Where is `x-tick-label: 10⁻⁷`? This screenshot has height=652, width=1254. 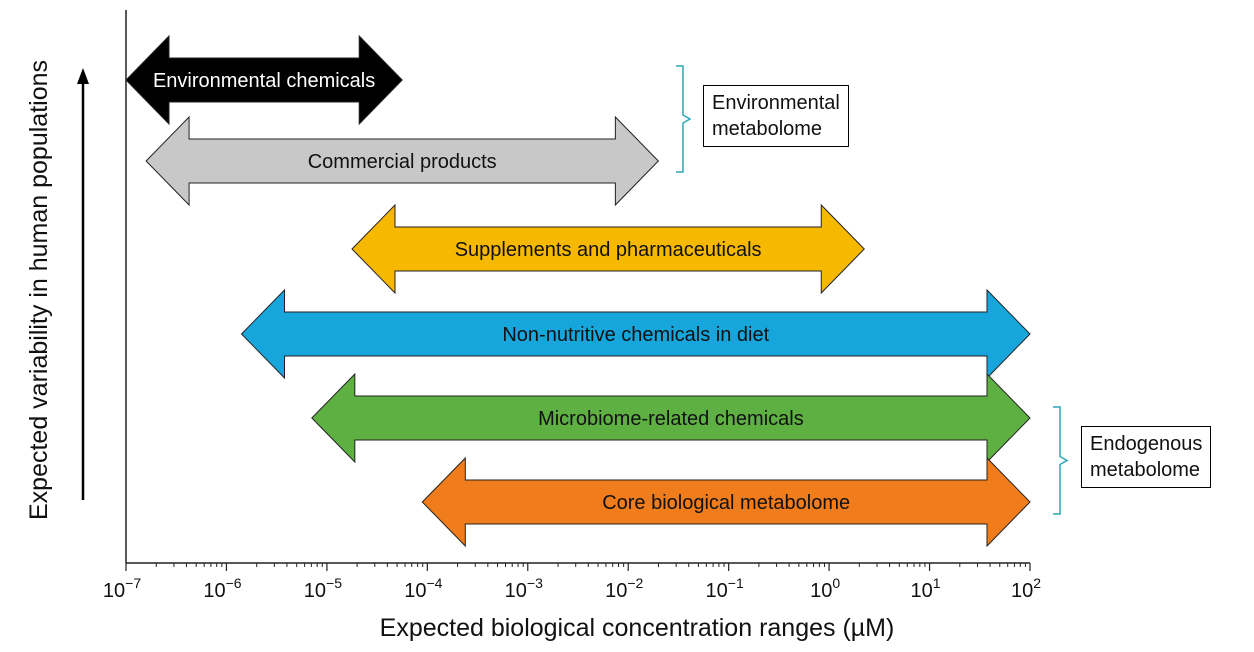
x-tick-label: 10⁻⁷ is located at coordinates (122, 588).